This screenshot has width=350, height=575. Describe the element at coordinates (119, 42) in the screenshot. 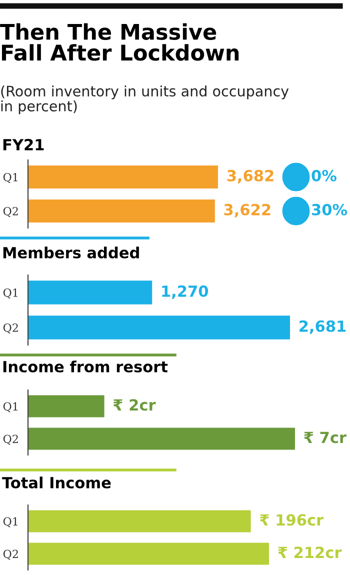

I see `text: Then The Massive Fall After Lockdown` at that location.